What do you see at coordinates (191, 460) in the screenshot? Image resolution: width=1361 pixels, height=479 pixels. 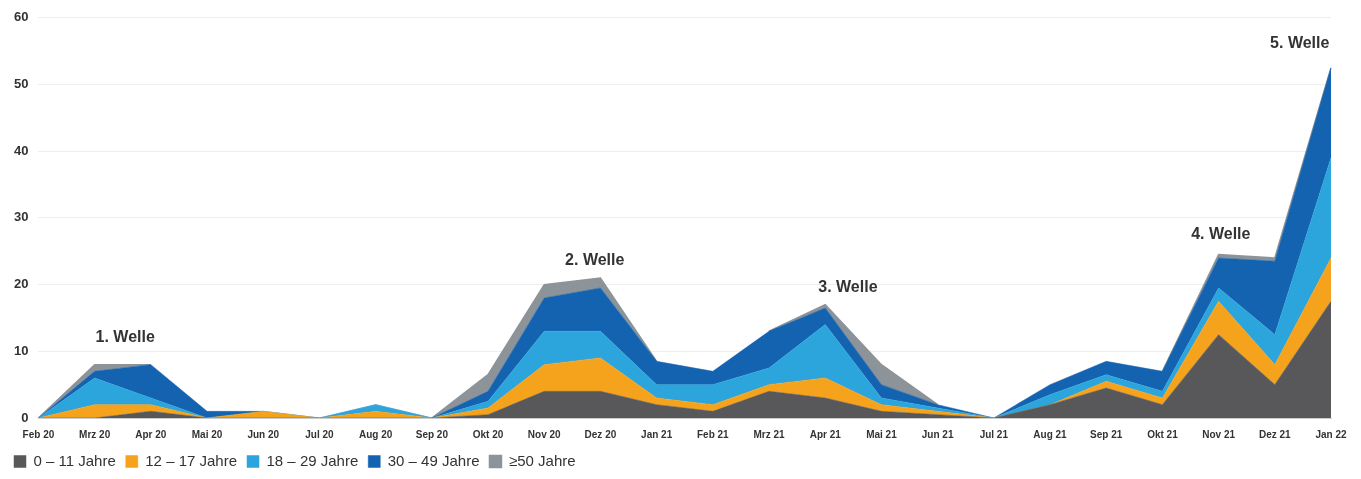 I see `legend-label: 12 – 17 Jahre` at bounding box center [191, 460].